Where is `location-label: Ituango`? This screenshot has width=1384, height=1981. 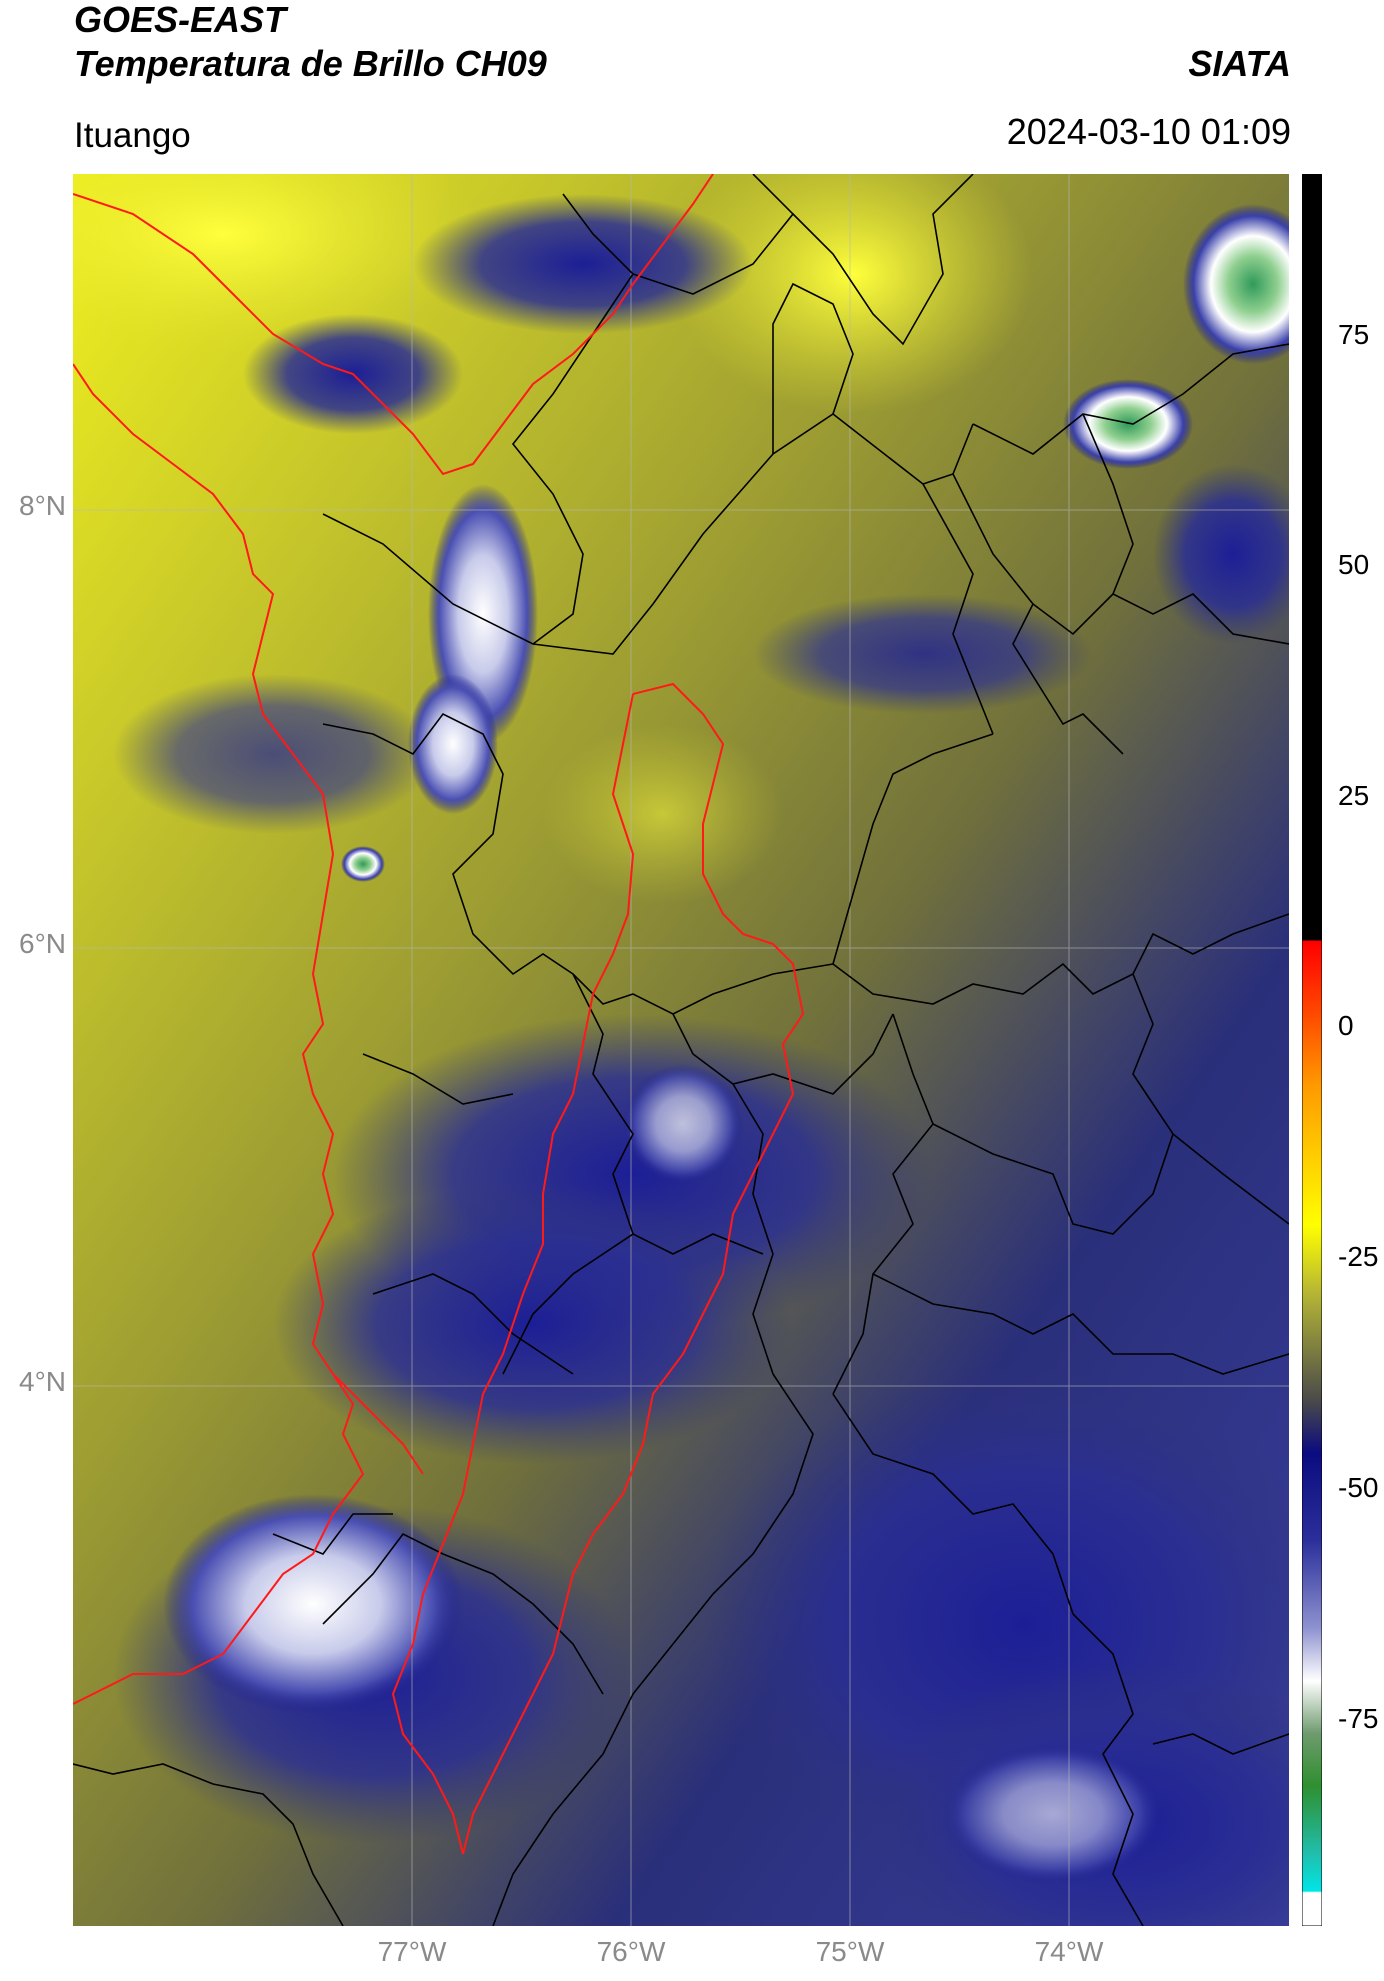
location-label: Ituango is located at coordinates (132, 135).